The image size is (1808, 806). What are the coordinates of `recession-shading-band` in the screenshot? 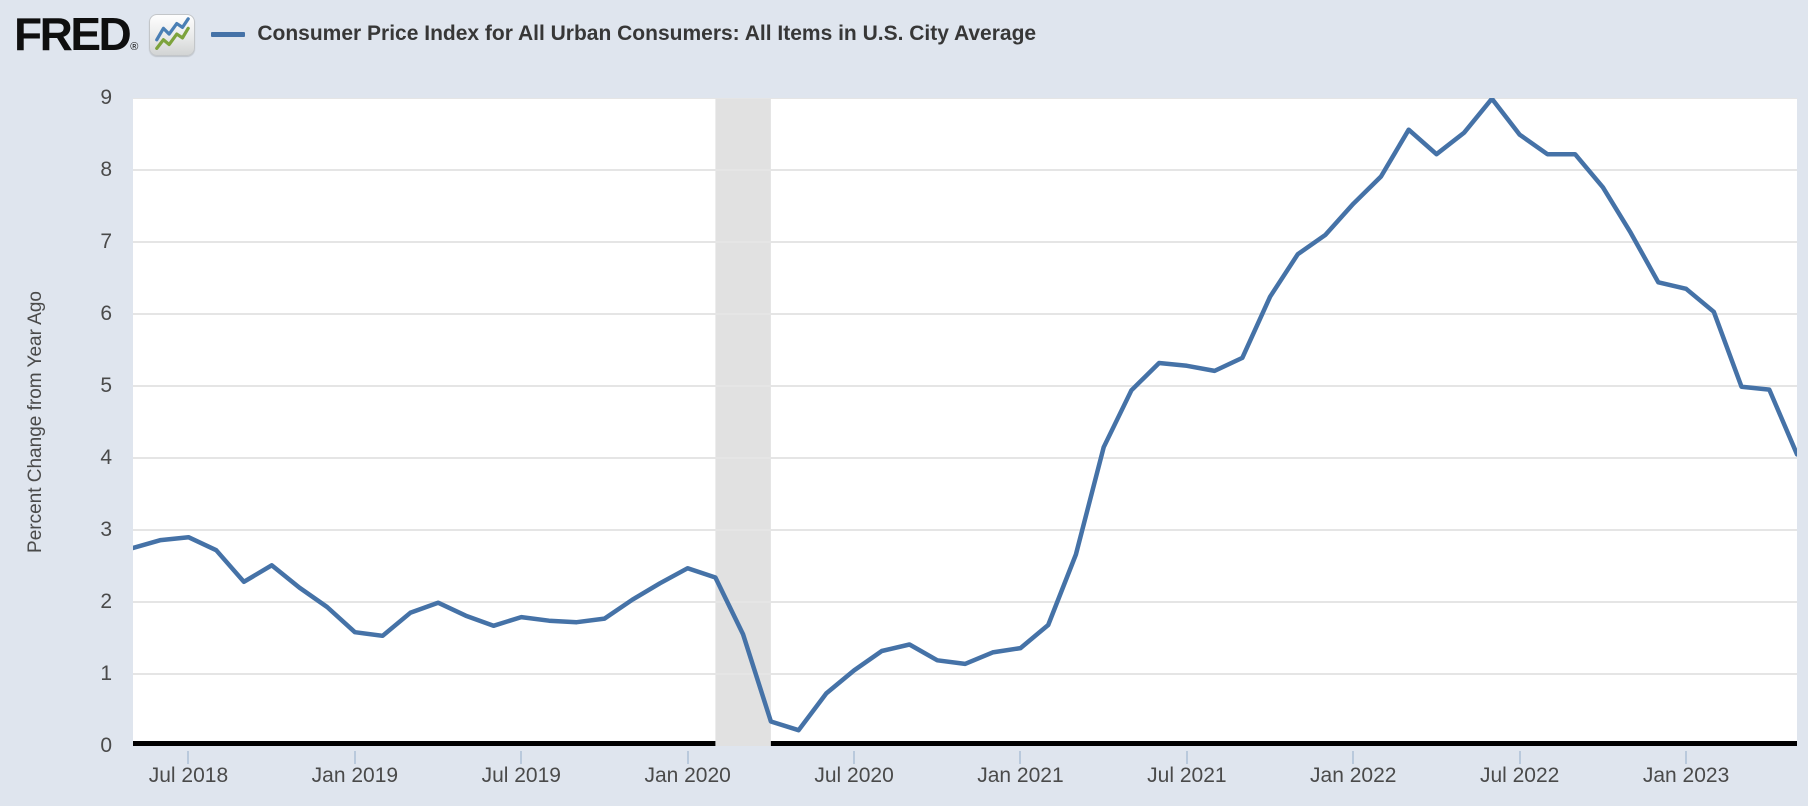 It's located at (743, 422).